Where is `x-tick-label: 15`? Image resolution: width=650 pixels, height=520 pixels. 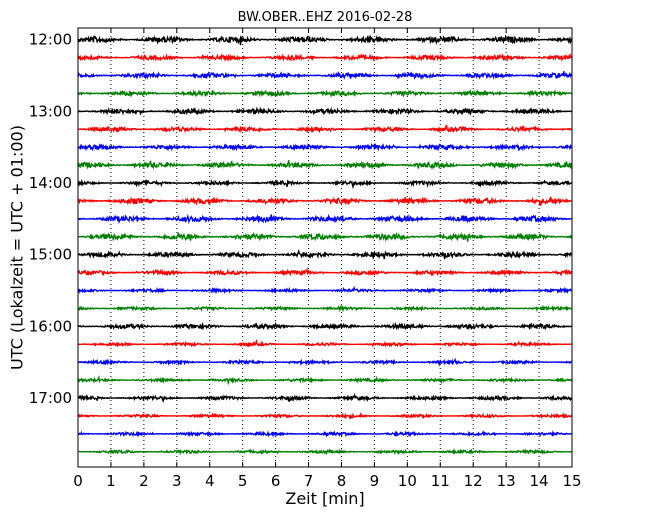 x-tick-label: 15 is located at coordinates (571, 481).